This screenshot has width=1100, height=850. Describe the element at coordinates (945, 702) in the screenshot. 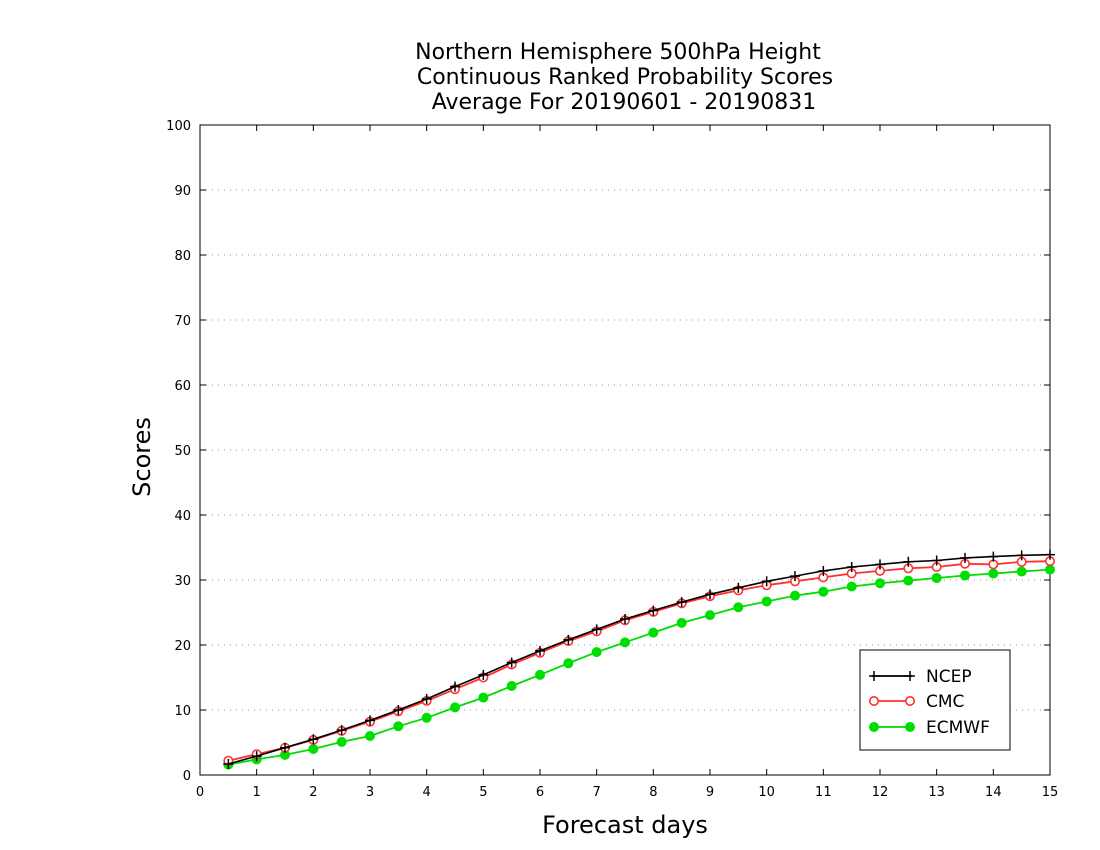

I see `legend-label: CMC` at that location.